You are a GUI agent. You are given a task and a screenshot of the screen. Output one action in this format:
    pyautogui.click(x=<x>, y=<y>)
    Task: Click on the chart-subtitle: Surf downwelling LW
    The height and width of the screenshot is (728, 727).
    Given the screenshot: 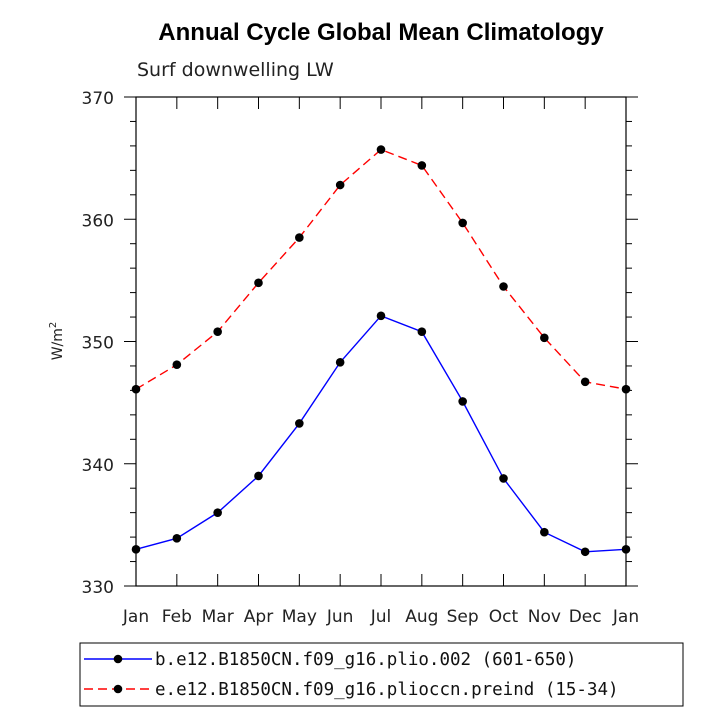 What is the action you would take?
    pyautogui.click(x=235, y=70)
    